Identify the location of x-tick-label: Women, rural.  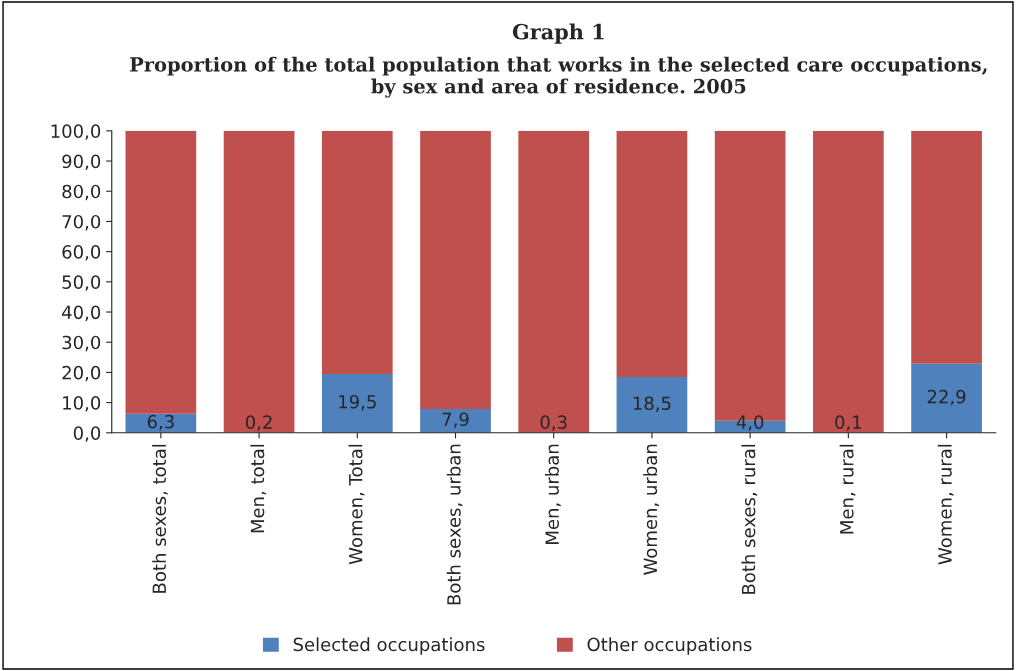
(945, 504).